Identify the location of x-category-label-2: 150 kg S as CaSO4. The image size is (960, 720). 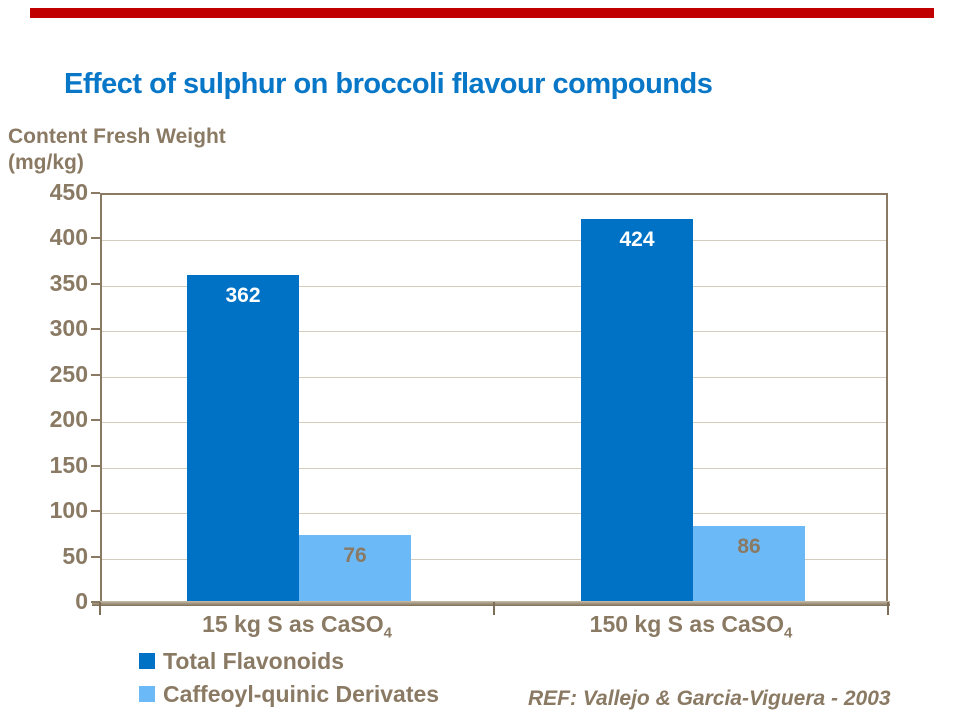
(691, 626).